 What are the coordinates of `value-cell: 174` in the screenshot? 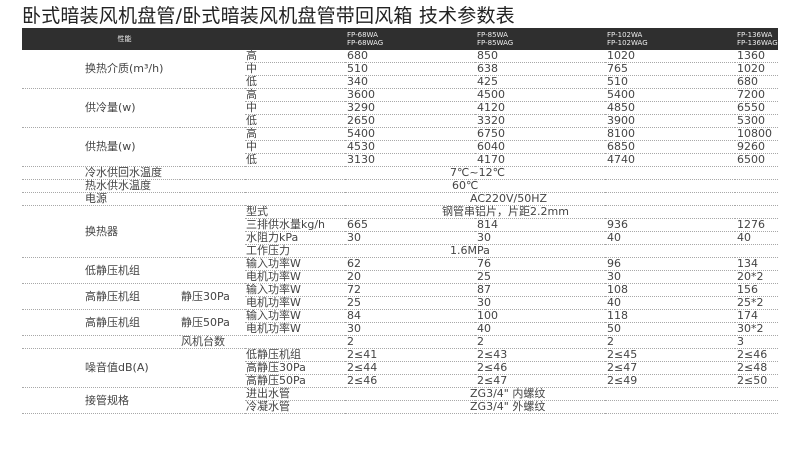 It's located at (757, 316).